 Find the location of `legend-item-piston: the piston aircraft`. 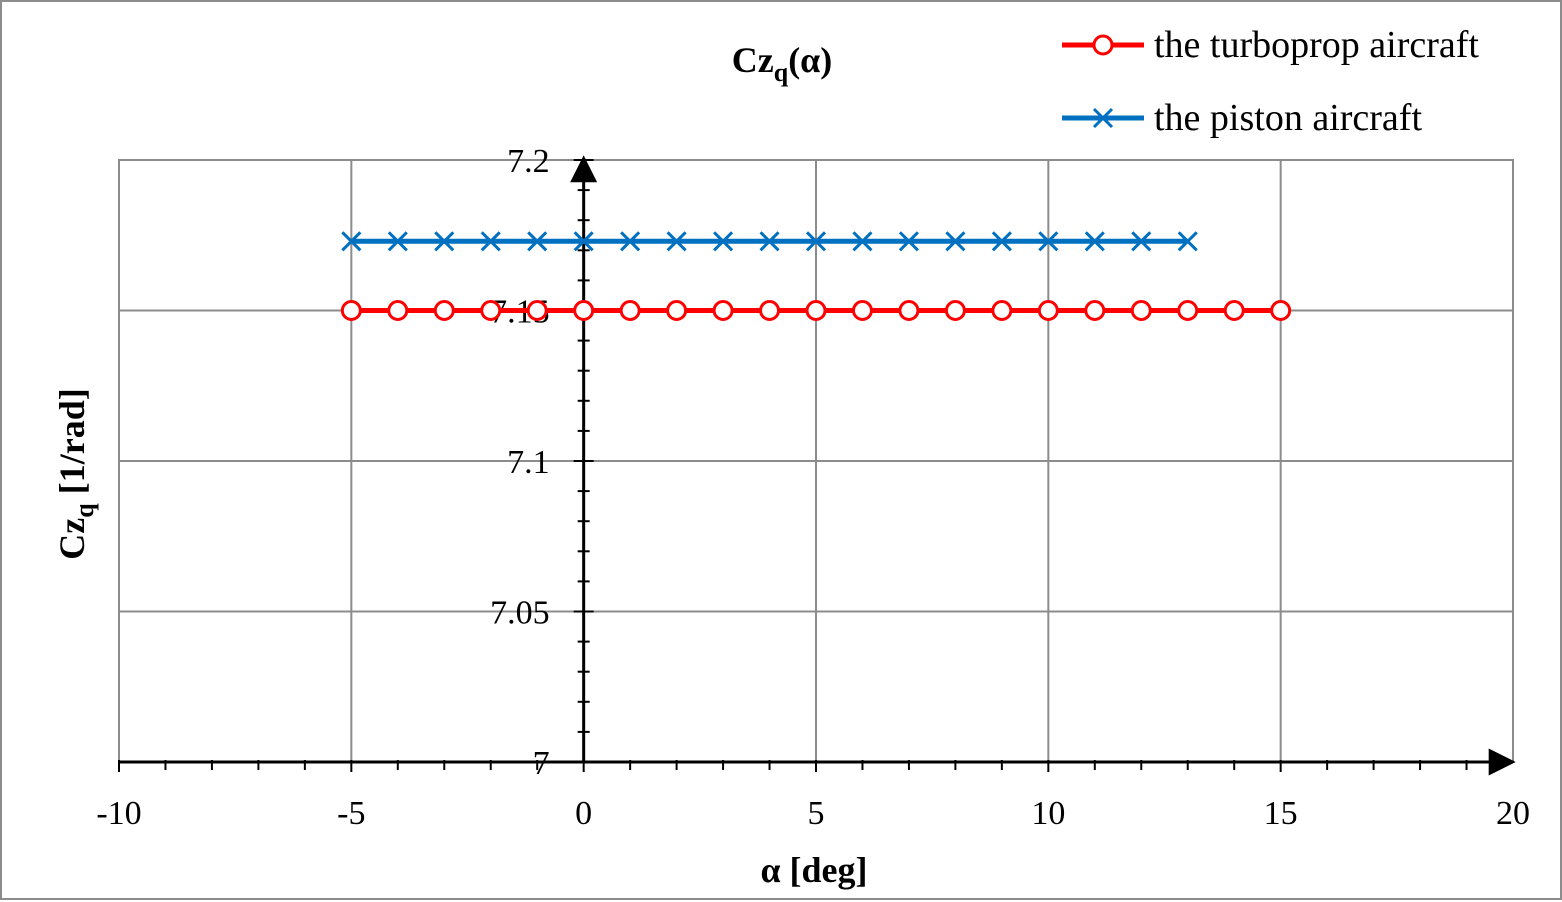

legend-item-piston: the piston aircraft is located at coordinates (1242, 118).